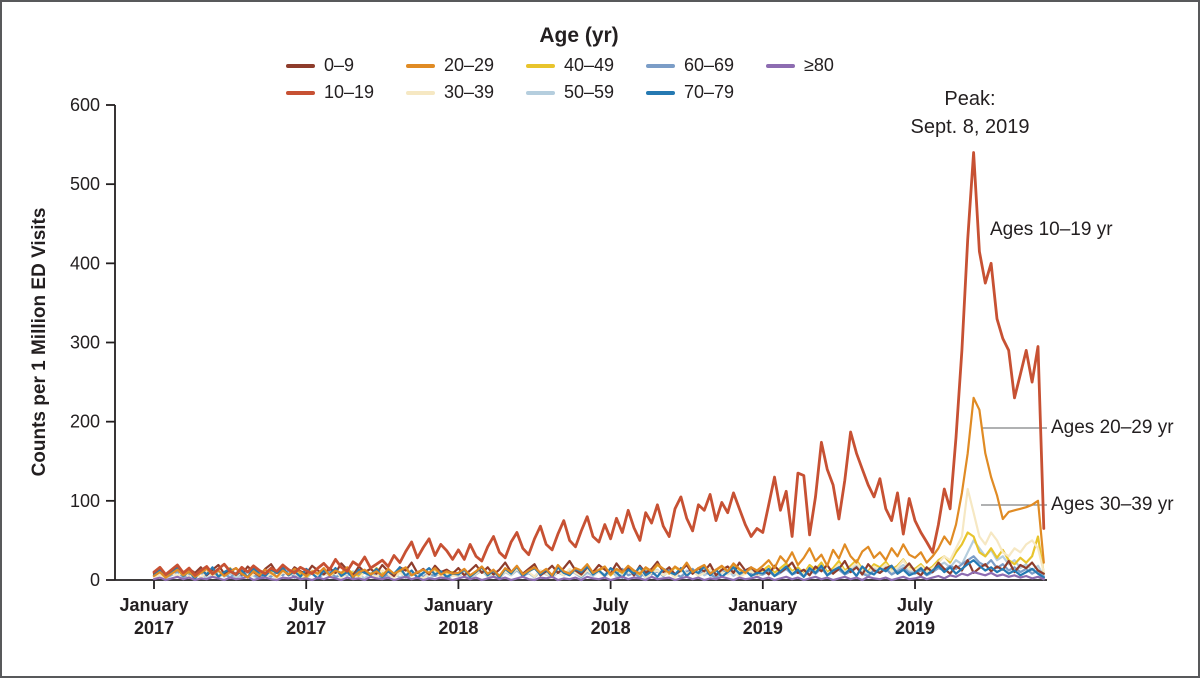 The width and height of the screenshot is (1200, 678). What do you see at coordinates (85, 263) in the screenshot?
I see `y-tick-label: 400` at bounding box center [85, 263].